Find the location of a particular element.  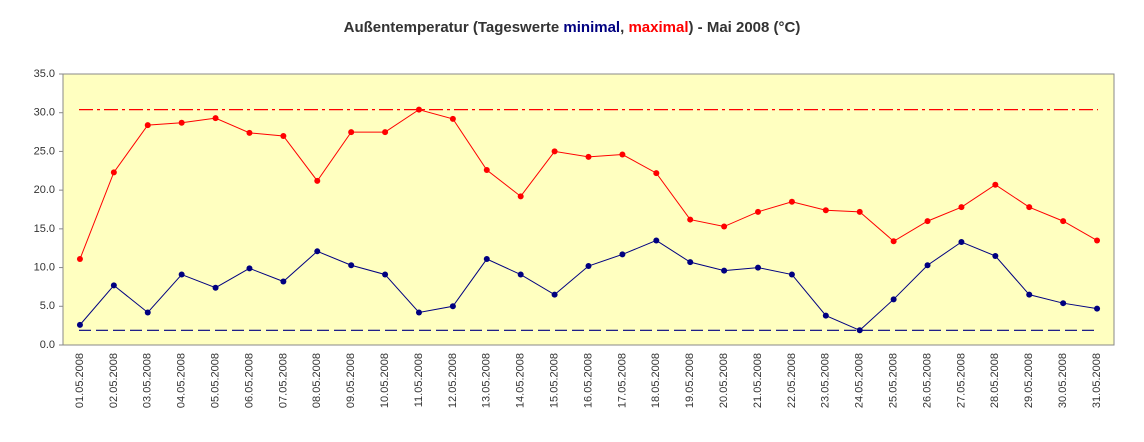

x-tick-label: 16.05.2008 is located at coordinates (588, 380).